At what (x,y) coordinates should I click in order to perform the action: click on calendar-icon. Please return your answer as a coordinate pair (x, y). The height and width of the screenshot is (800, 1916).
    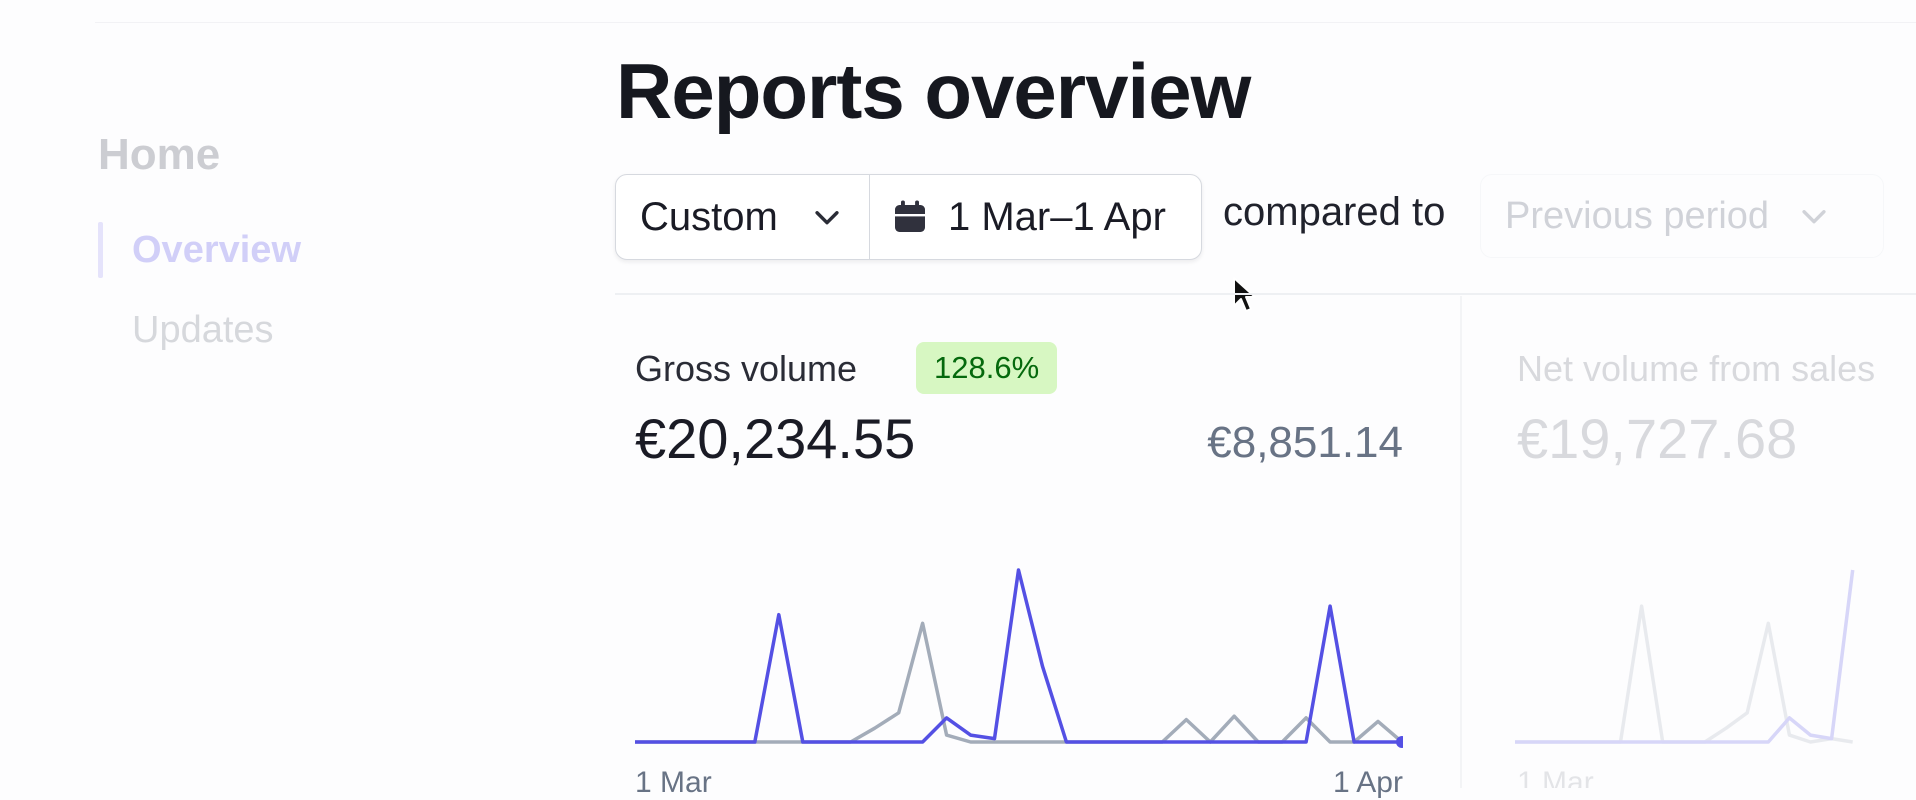
    Looking at the image, I should click on (910, 216).